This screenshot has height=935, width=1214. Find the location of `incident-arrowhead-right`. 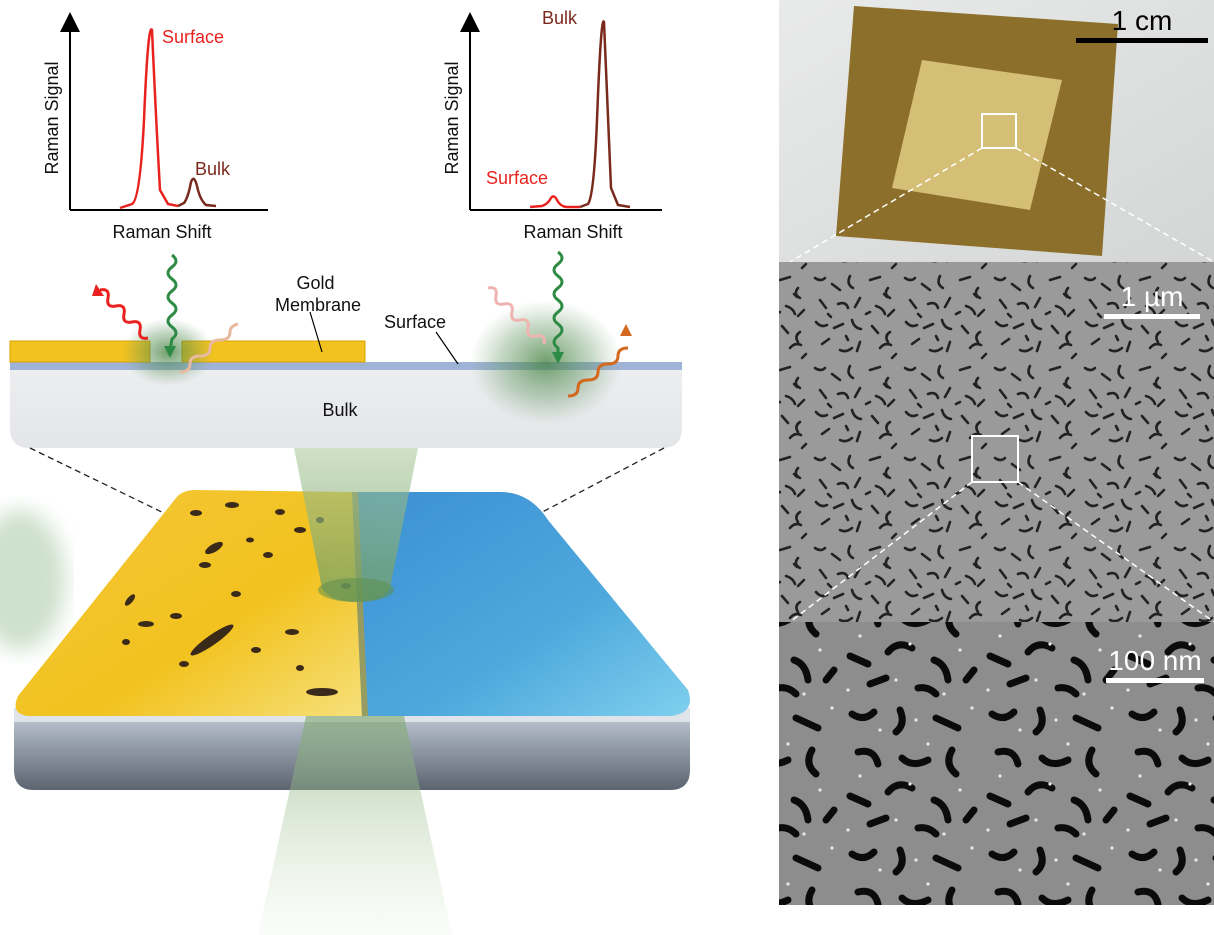

incident-arrowhead-right is located at coordinates (558, 358).